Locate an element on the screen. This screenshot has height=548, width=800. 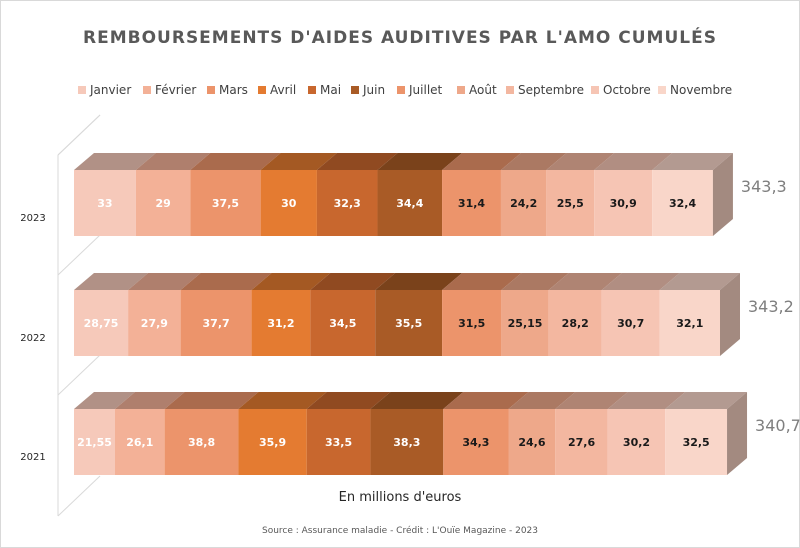
legend-label: Février is located at coordinates (176, 90).